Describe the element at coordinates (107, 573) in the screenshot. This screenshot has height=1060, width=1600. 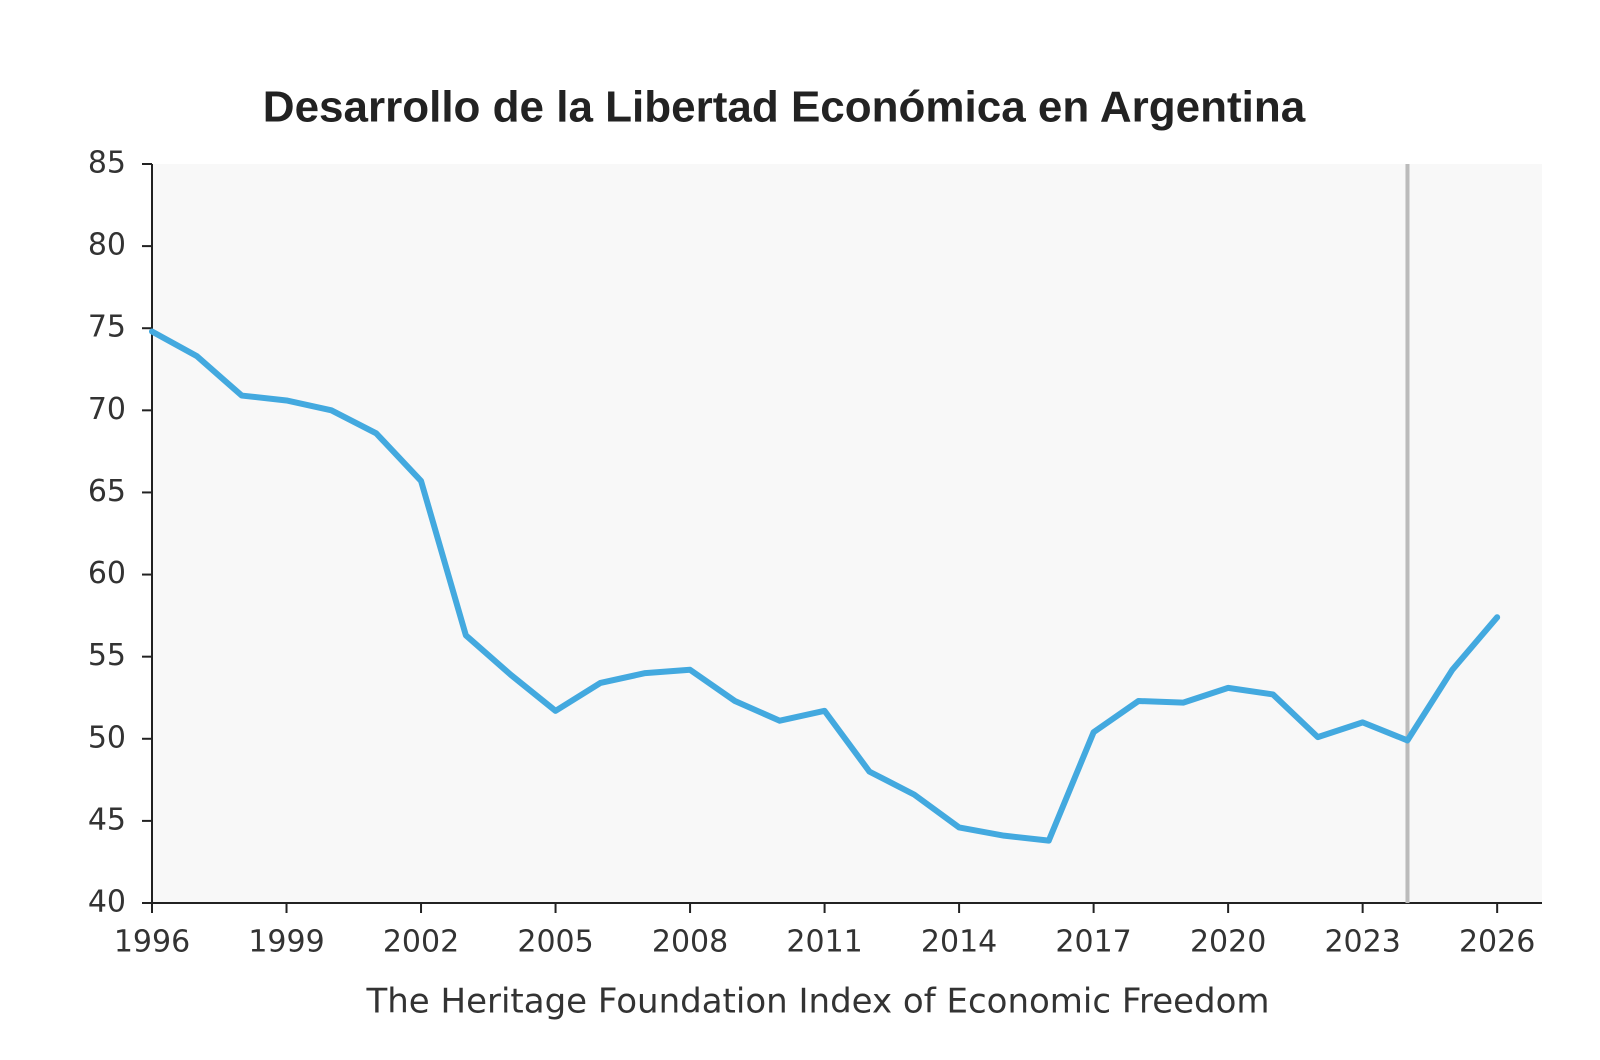
I see `y-tick-label: 60` at that location.